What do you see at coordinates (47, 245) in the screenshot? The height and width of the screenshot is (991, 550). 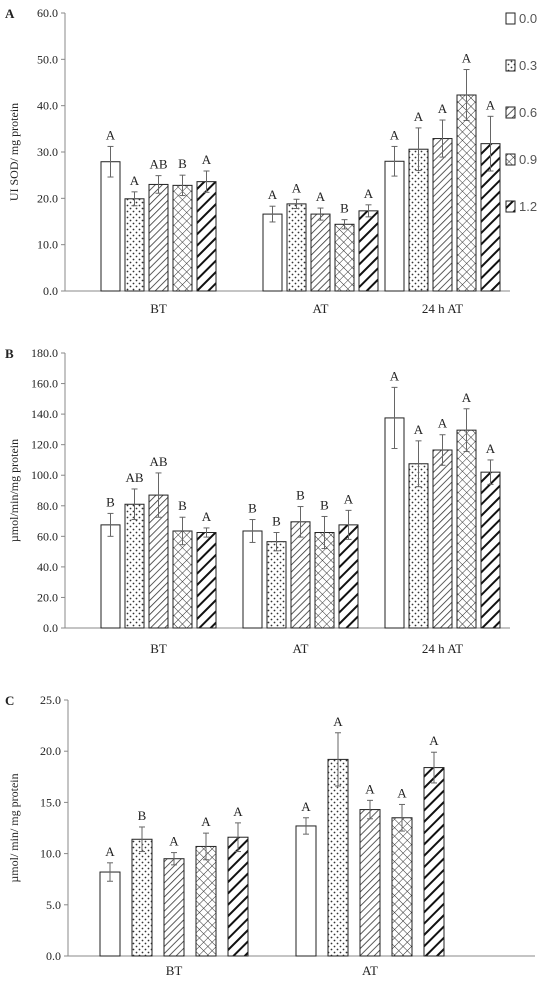 I see `y-tick-label: 10.0` at bounding box center [47, 245].